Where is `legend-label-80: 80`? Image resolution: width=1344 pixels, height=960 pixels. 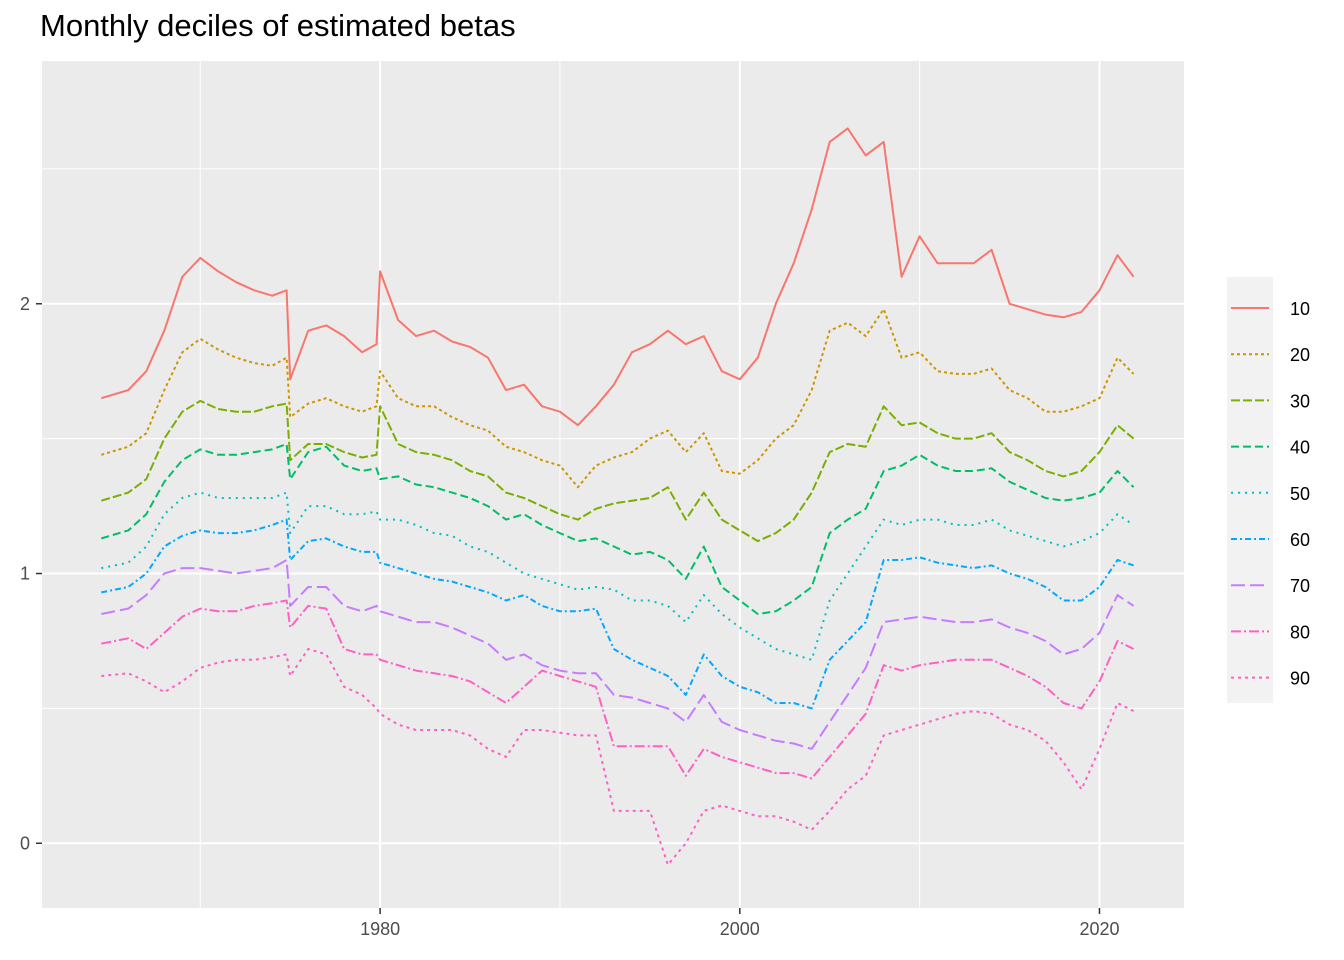 legend-label-80: 80 is located at coordinates (1300, 632).